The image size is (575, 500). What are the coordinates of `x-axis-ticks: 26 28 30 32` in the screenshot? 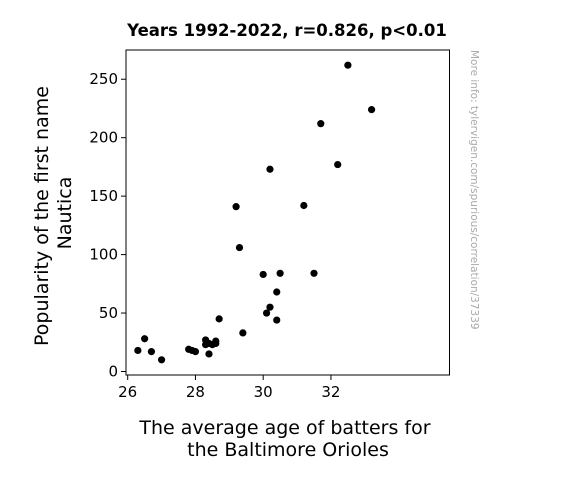 It's located at (229, 388).